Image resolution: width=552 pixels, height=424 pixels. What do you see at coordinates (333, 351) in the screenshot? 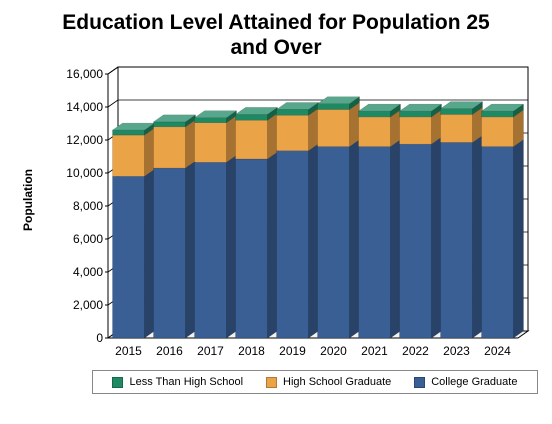
I see `x-tick-label: 2020` at bounding box center [333, 351].